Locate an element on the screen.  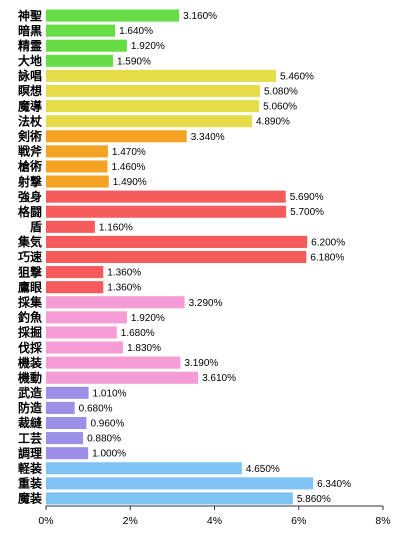
value-label: 3.160% is located at coordinates (200, 16).